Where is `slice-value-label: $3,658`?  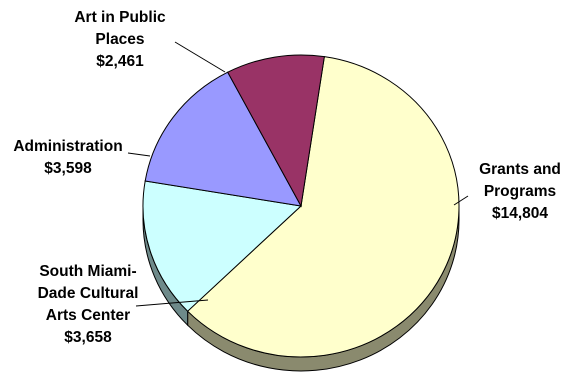 slice-value-label: $3,658 is located at coordinates (88, 337).